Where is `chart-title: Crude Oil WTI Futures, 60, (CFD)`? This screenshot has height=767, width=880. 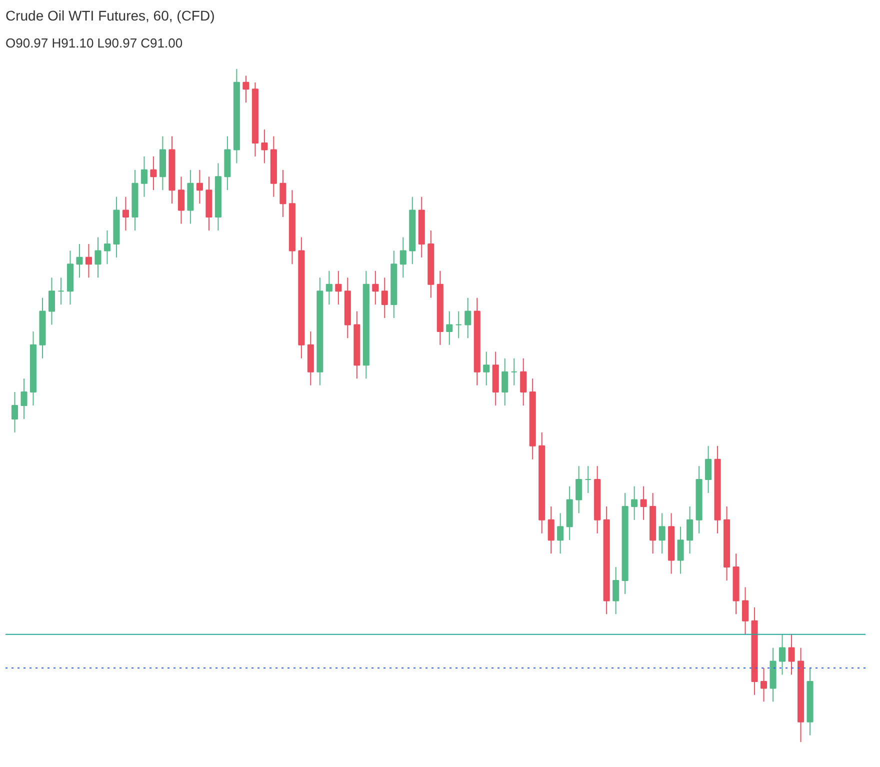
chart-title: Crude Oil WTI Futures, 60, (CFD) is located at coordinates (110, 16).